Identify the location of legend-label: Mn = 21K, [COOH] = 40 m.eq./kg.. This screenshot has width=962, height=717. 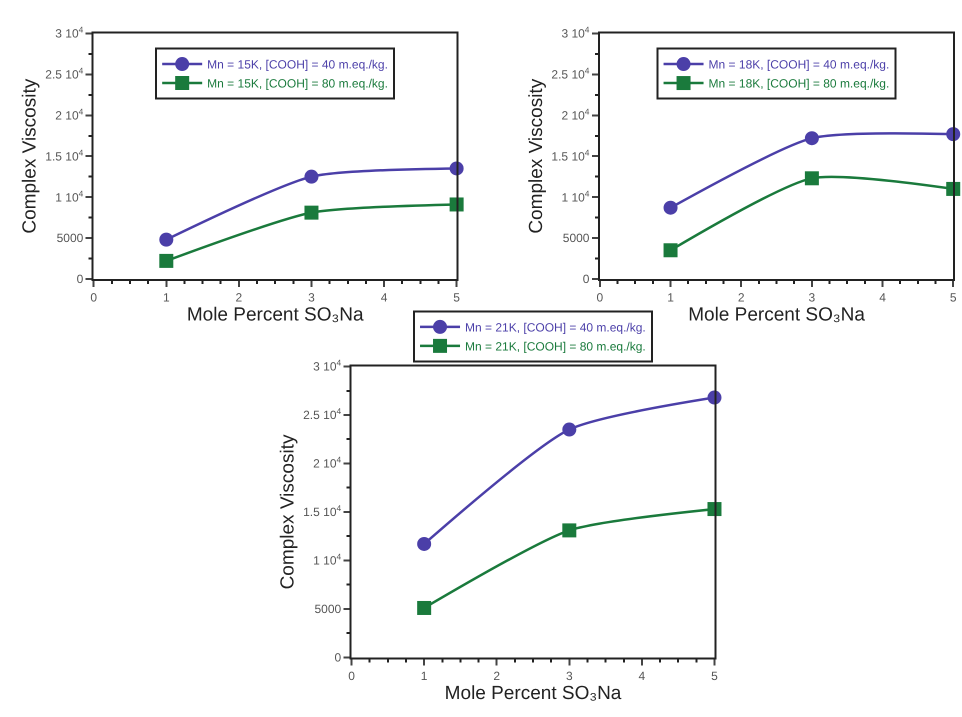
(555, 327).